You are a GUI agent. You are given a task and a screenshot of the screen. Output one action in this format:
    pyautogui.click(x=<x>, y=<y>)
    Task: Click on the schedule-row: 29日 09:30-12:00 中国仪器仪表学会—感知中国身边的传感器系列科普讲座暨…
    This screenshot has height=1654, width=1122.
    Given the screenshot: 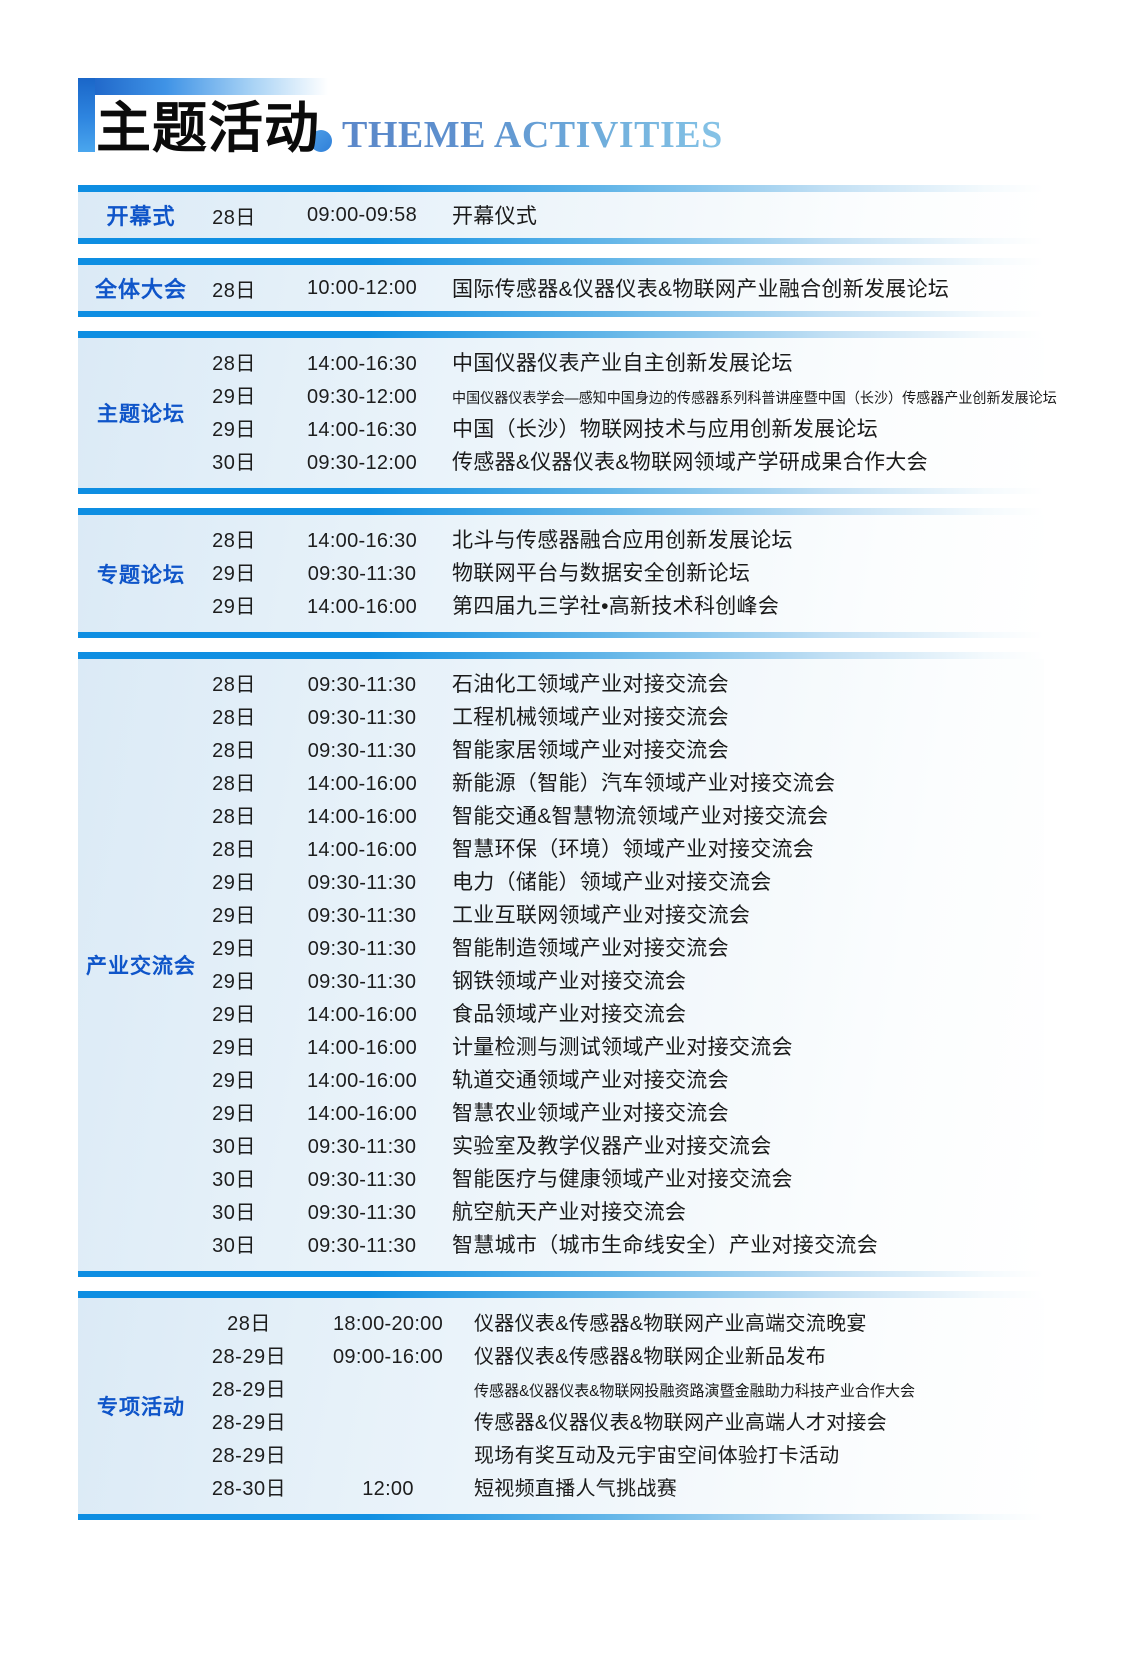 What is the action you would take?
    pyautogui.click(x=636, y=396)
    